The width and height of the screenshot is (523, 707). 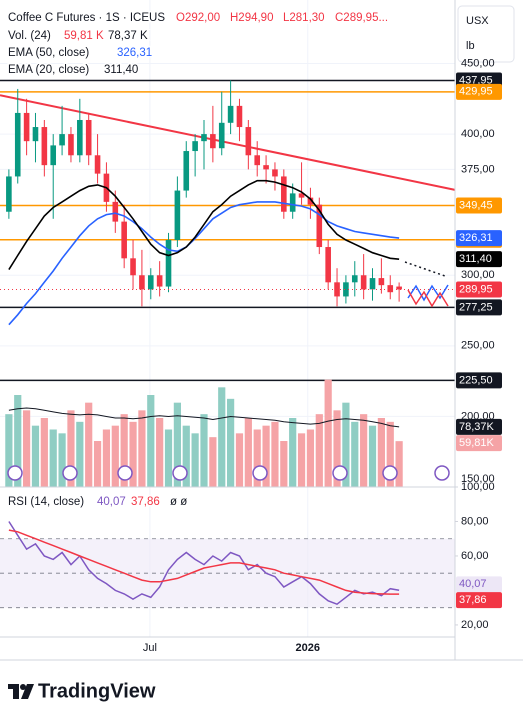 What do you see at coordinates (476, 80) in the screenshot?
I see `level-label: 437,95` at bounding box center [476, 80].